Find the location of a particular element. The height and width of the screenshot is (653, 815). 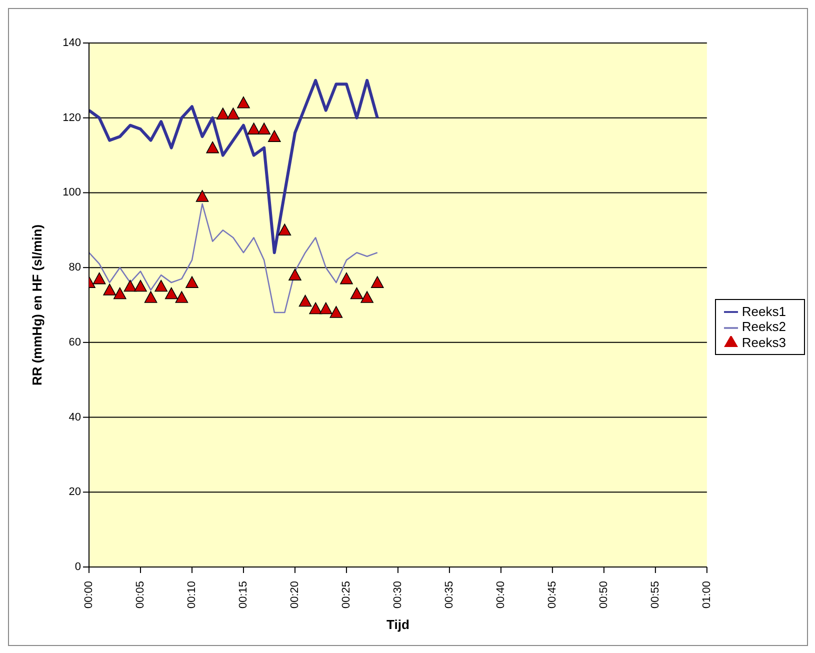

y-axis-title: RR (mmHg) en HF (sl/min) is located at coordinates (37, 305).